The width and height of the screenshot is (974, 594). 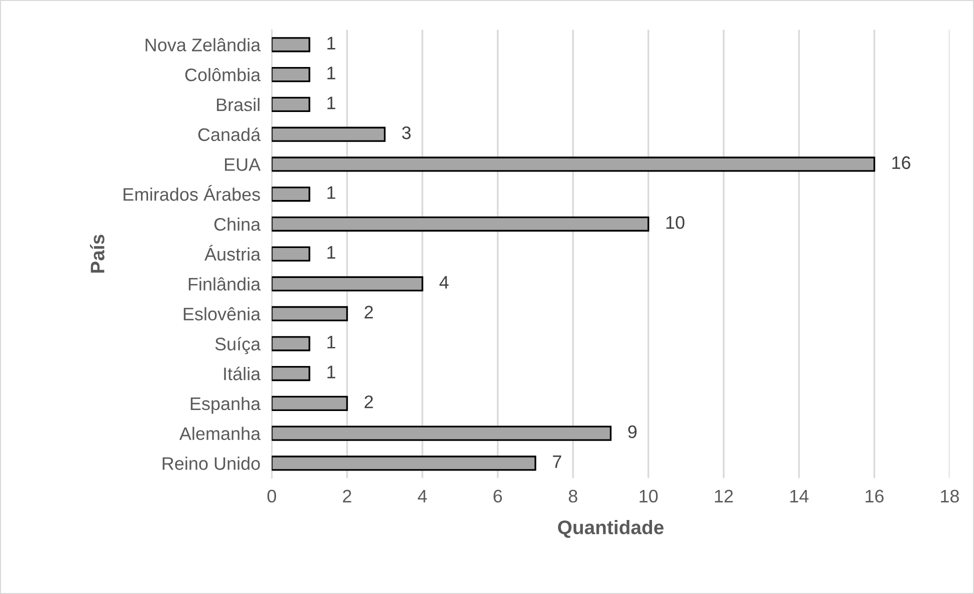 What do you see at coordinates (237, 224) in the screenshot?
I see `y-tick-label: China` at bounding box center [237, 224].